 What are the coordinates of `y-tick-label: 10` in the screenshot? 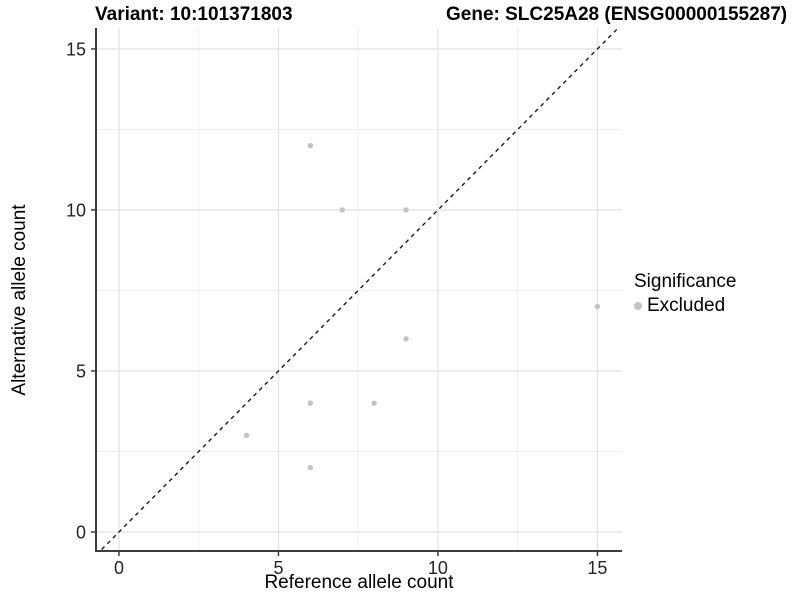 It's located at (76, 210).